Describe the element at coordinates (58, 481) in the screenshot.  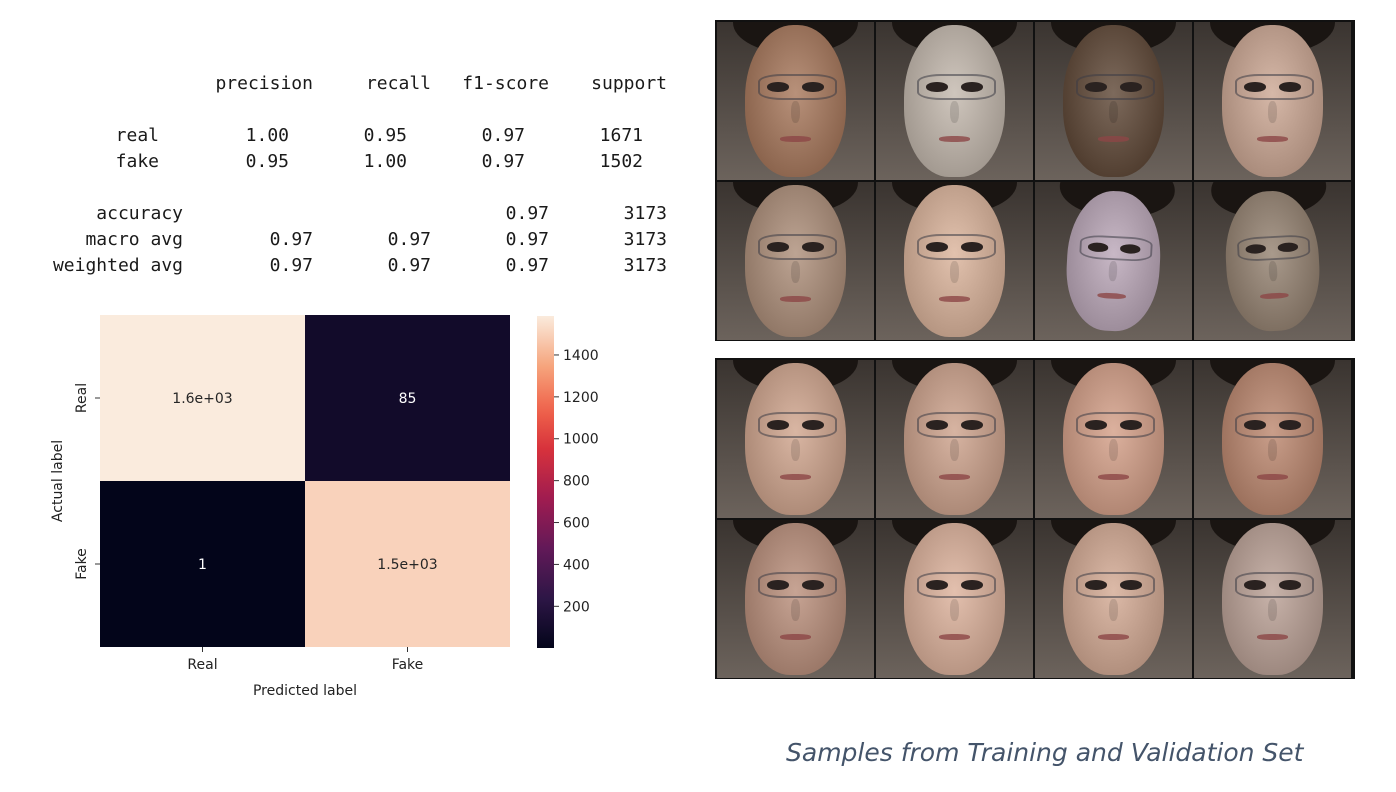
I see `y-axis-title: Actual label` at that location.